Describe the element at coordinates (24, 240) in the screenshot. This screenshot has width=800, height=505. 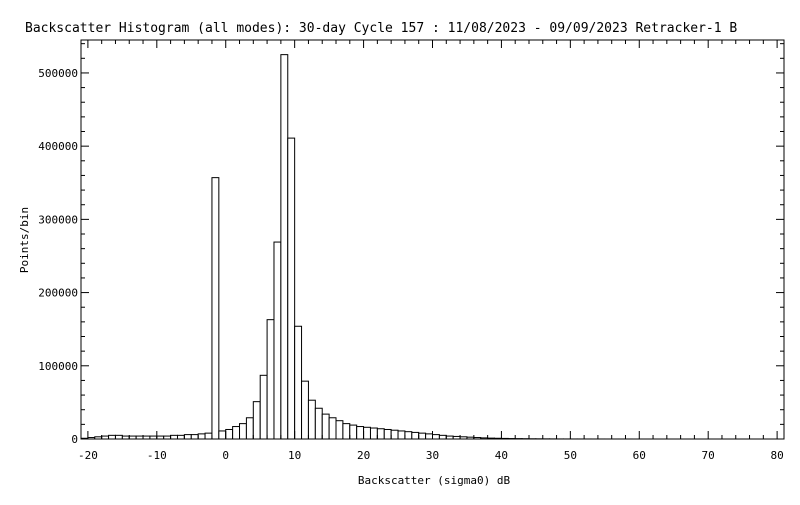
I see `y-axis-label: Points/bin` at that location.